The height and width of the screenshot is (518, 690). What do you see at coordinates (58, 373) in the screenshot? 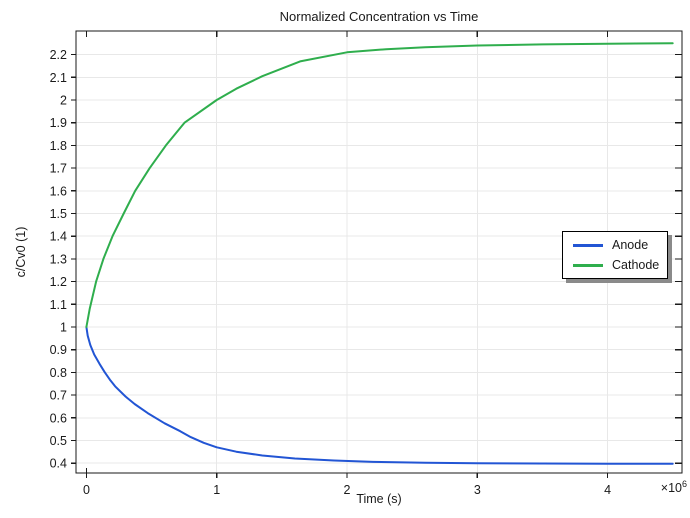
I see `y-tick-label: 0.8` at bounding box center [58, 373].